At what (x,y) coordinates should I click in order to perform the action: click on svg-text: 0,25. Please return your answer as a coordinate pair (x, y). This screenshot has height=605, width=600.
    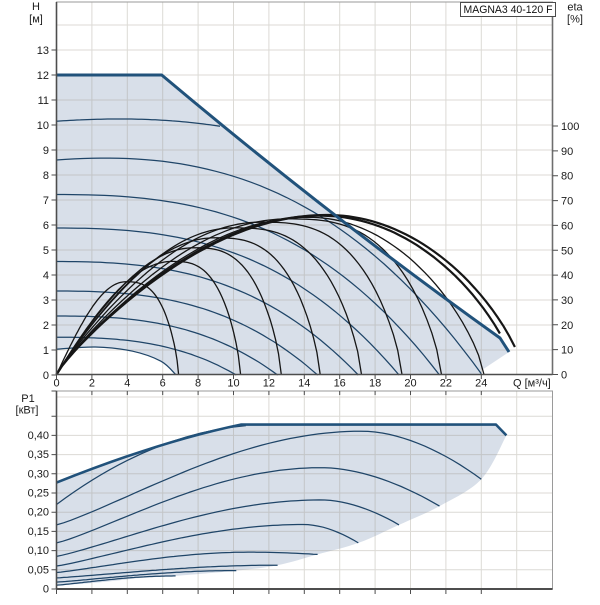
    Looking at the image, I should click on (38, 494).